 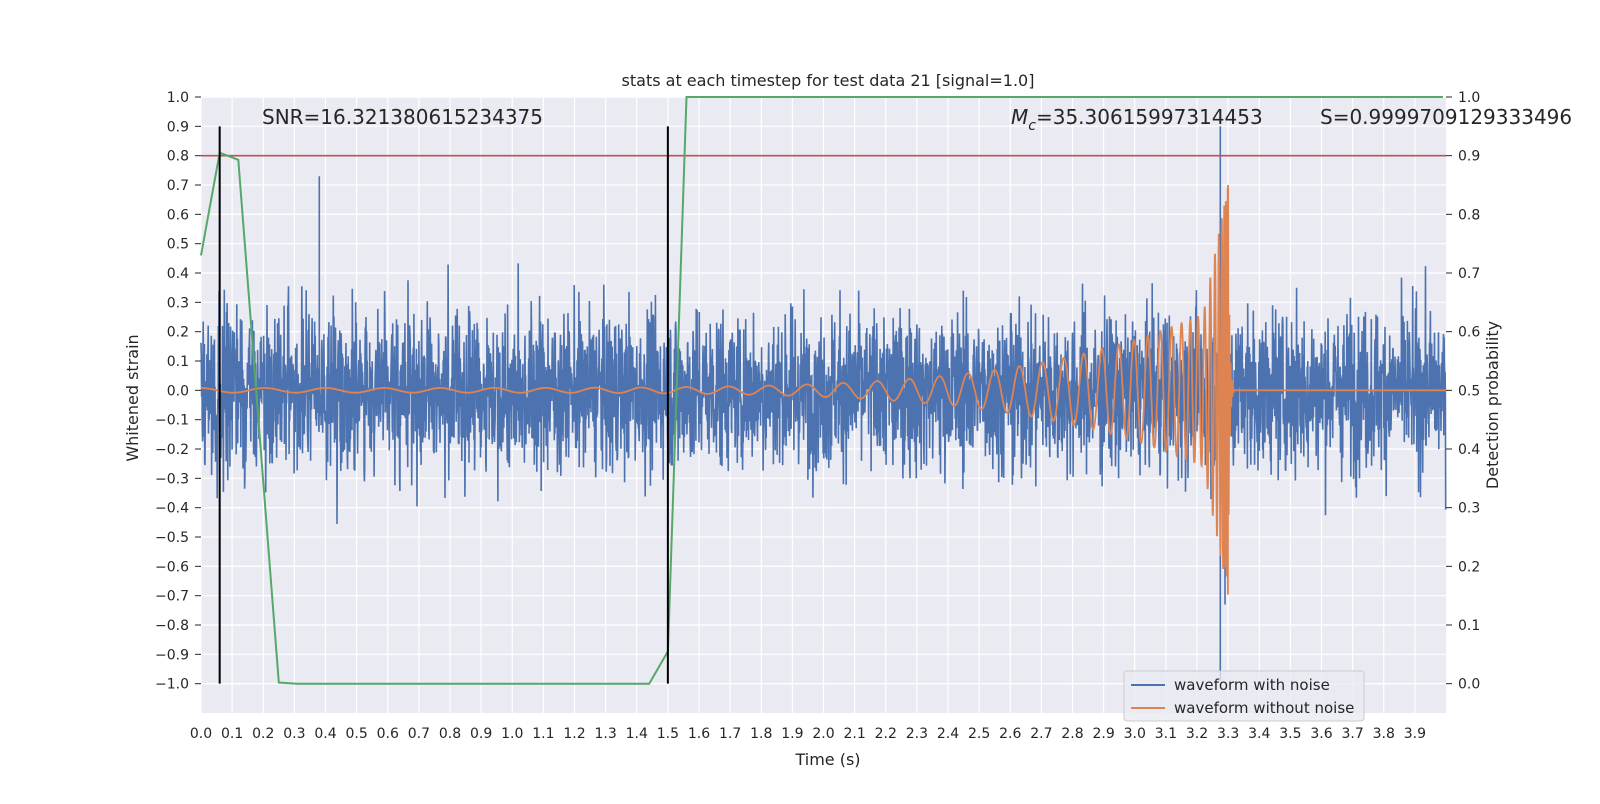 What do you see at coordinates (450, 734) in the screenshot?
I see `x-tick-label: 0.8` at bounding box center [450, 734].